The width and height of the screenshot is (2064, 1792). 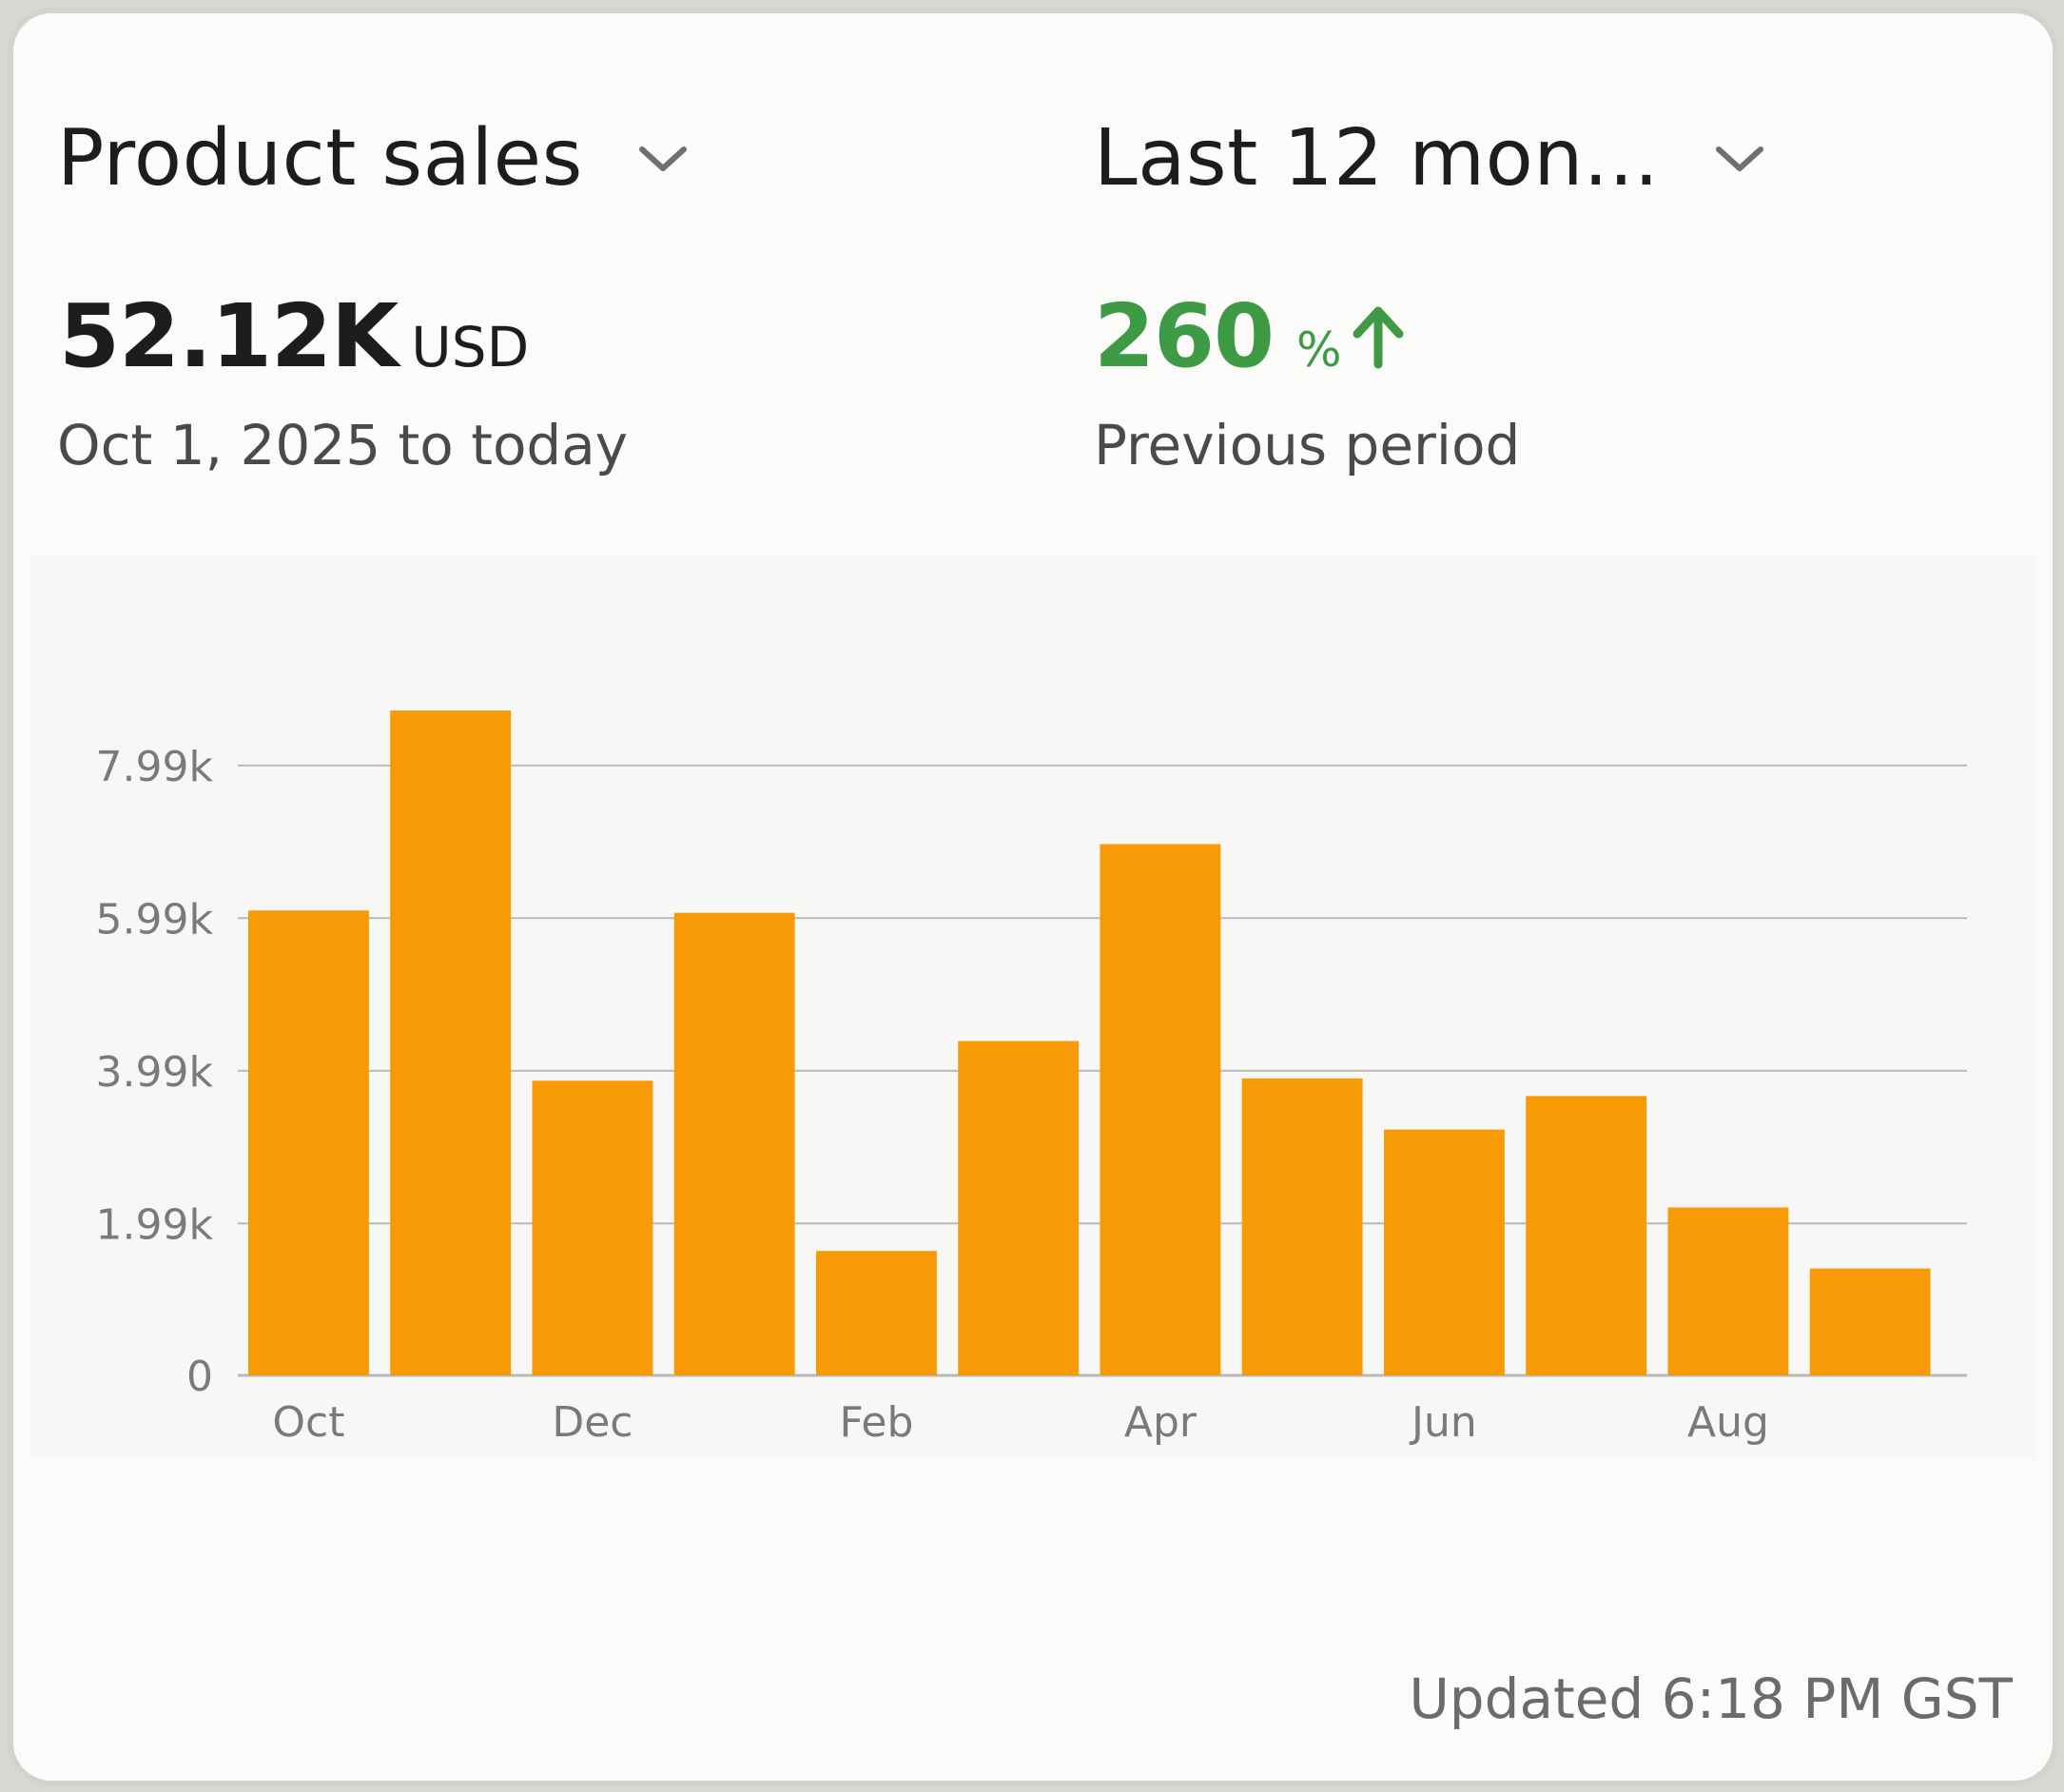 I want to click on bar-jun, so click(x=1445, y=1252).